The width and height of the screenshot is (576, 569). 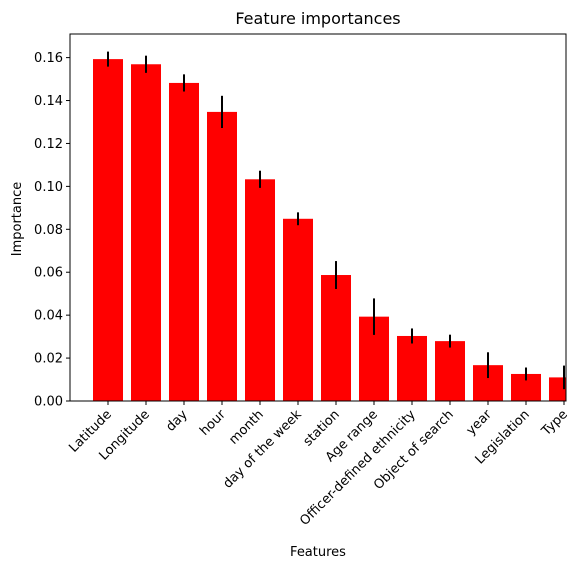 I want to click on y-tick-label: 0.08, so click(x=48, y=230).